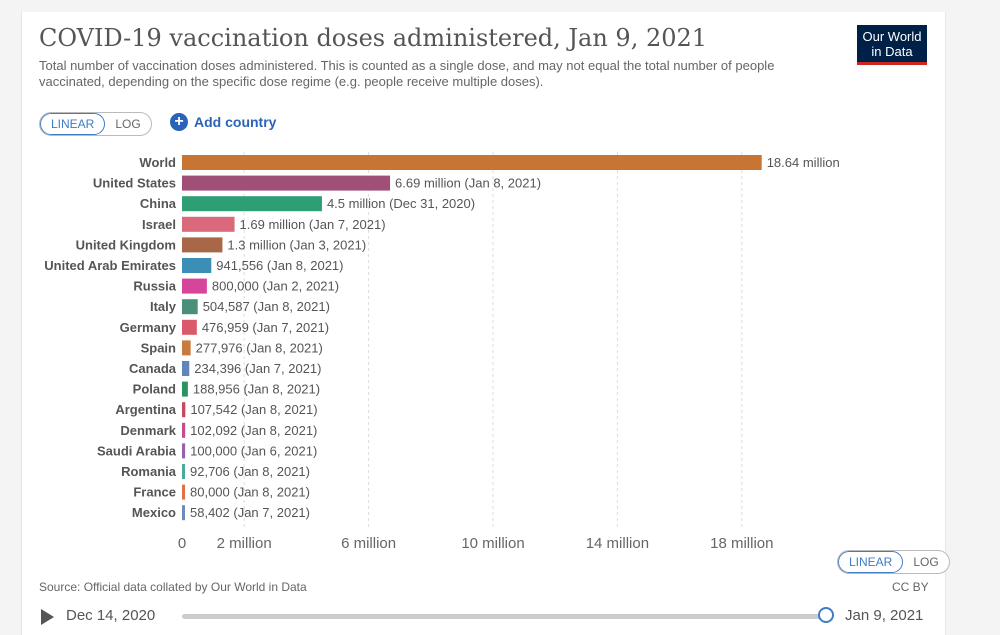 This screenshot has height=635, width=1000. I want to click on category-label: Mexico, so click(154, 512).